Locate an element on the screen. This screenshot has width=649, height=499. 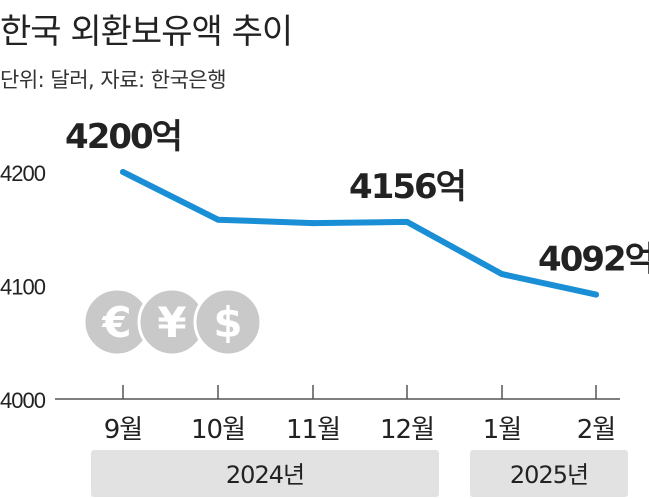
euro-icon-glyph: € is located at coordinates (116, 322).